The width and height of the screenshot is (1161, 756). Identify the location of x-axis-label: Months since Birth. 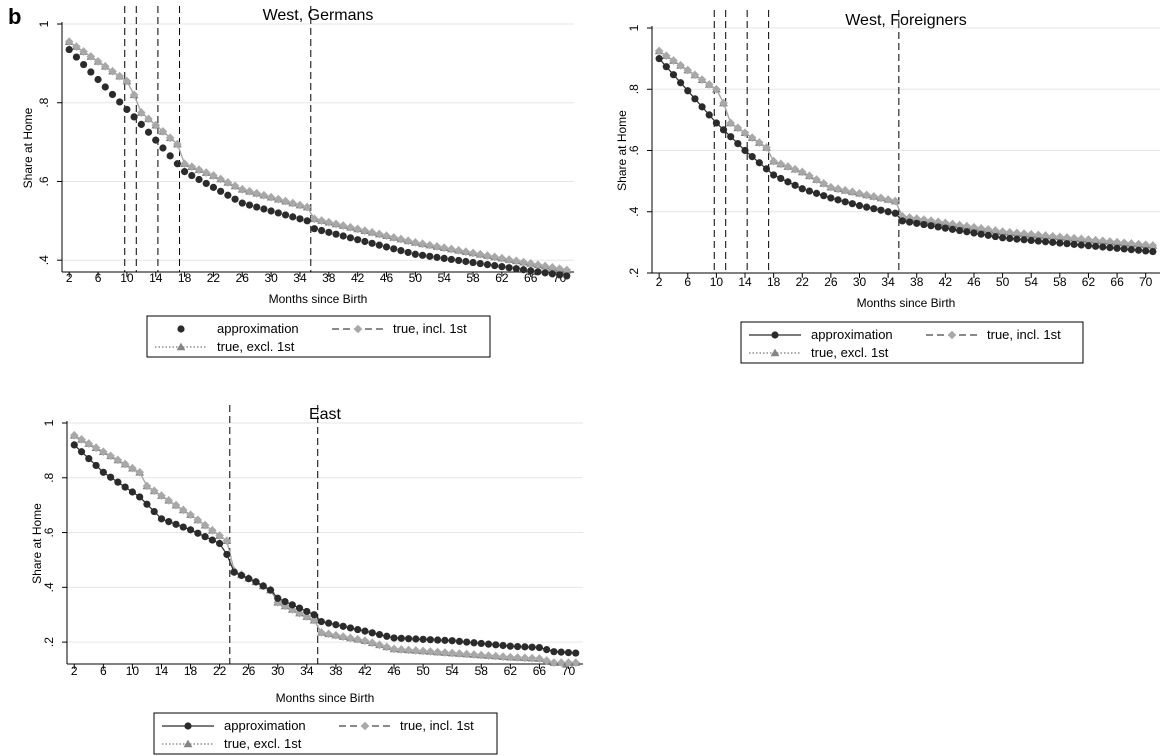
(906, 303).